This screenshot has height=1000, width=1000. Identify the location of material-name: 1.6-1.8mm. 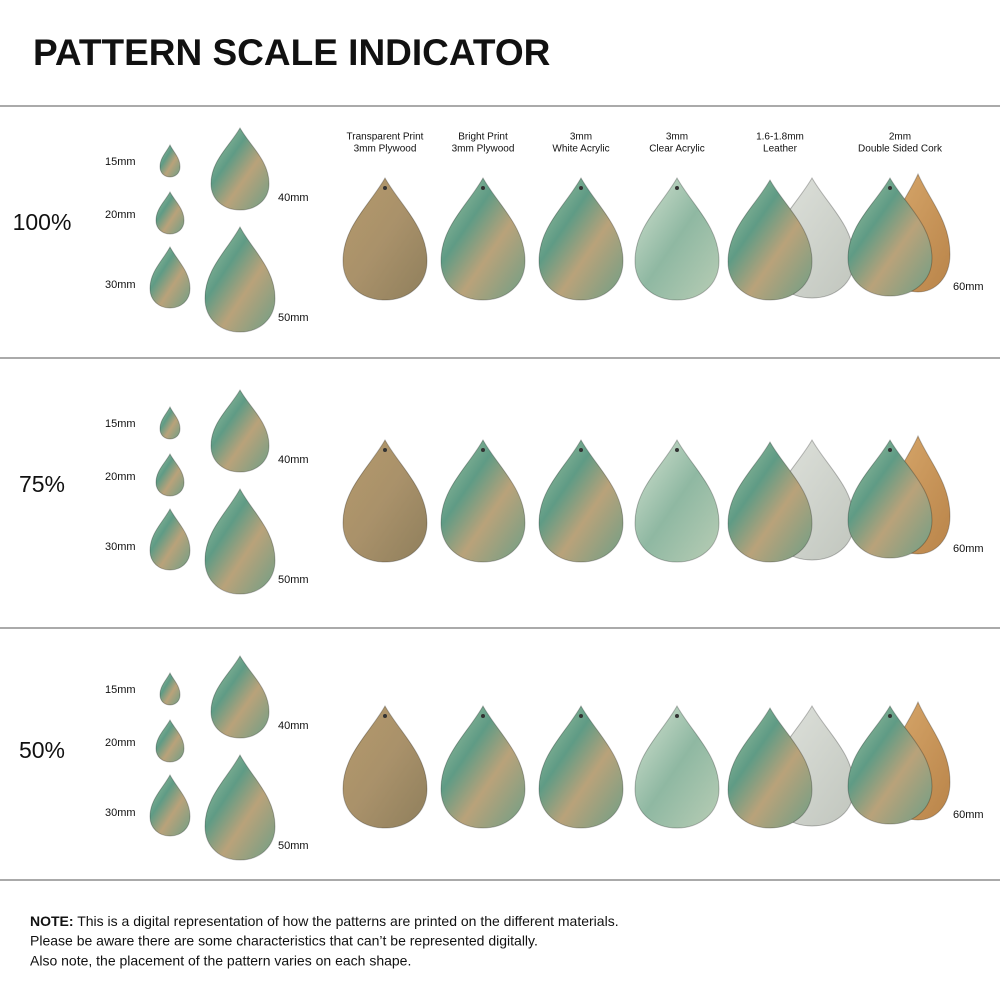
(780, 137).